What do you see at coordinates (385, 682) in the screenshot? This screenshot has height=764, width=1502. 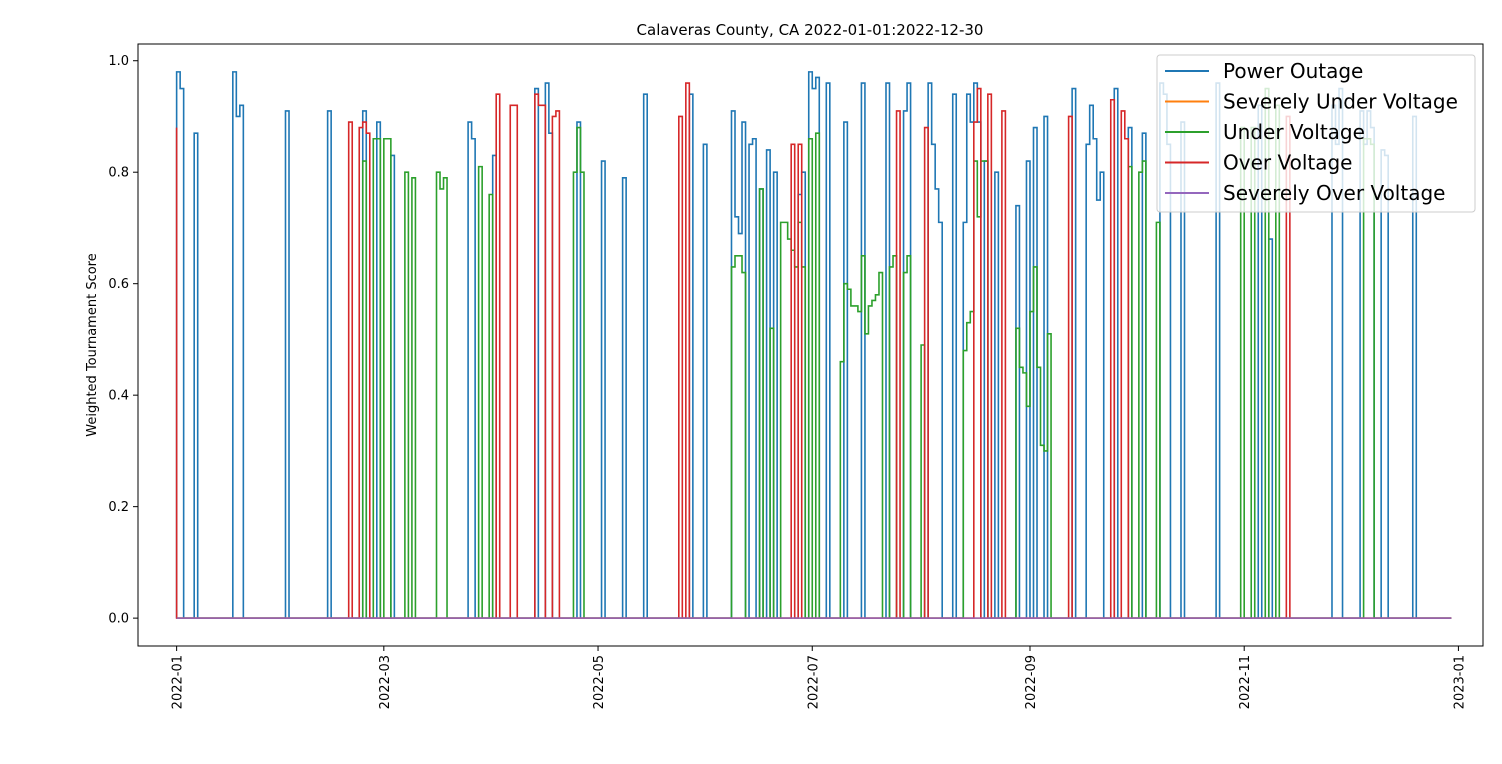 I see `x-tick-label: 2022-03` at bounding box center [385, 682].